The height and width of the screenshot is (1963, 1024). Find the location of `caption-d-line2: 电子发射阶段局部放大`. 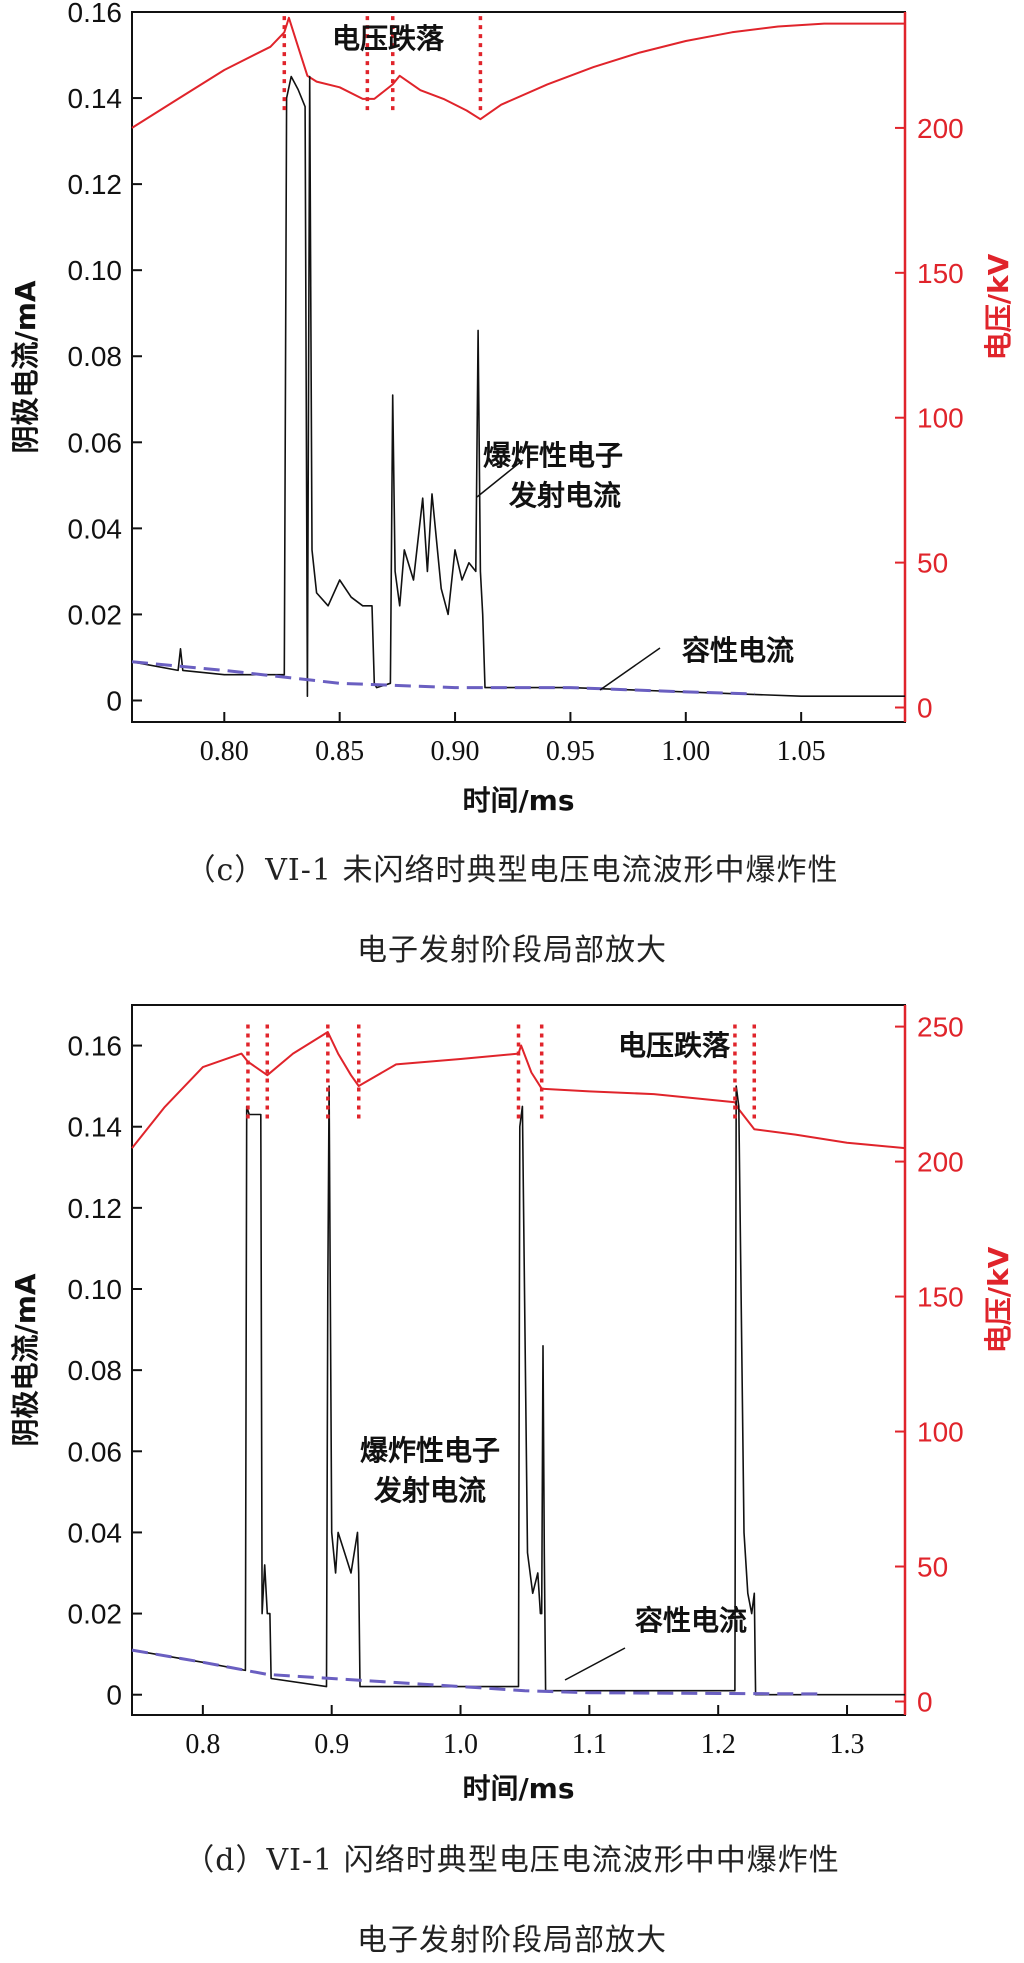

caption-d-line2: 电子发射阶段局部放大 is located at coordinates (512, 1940).